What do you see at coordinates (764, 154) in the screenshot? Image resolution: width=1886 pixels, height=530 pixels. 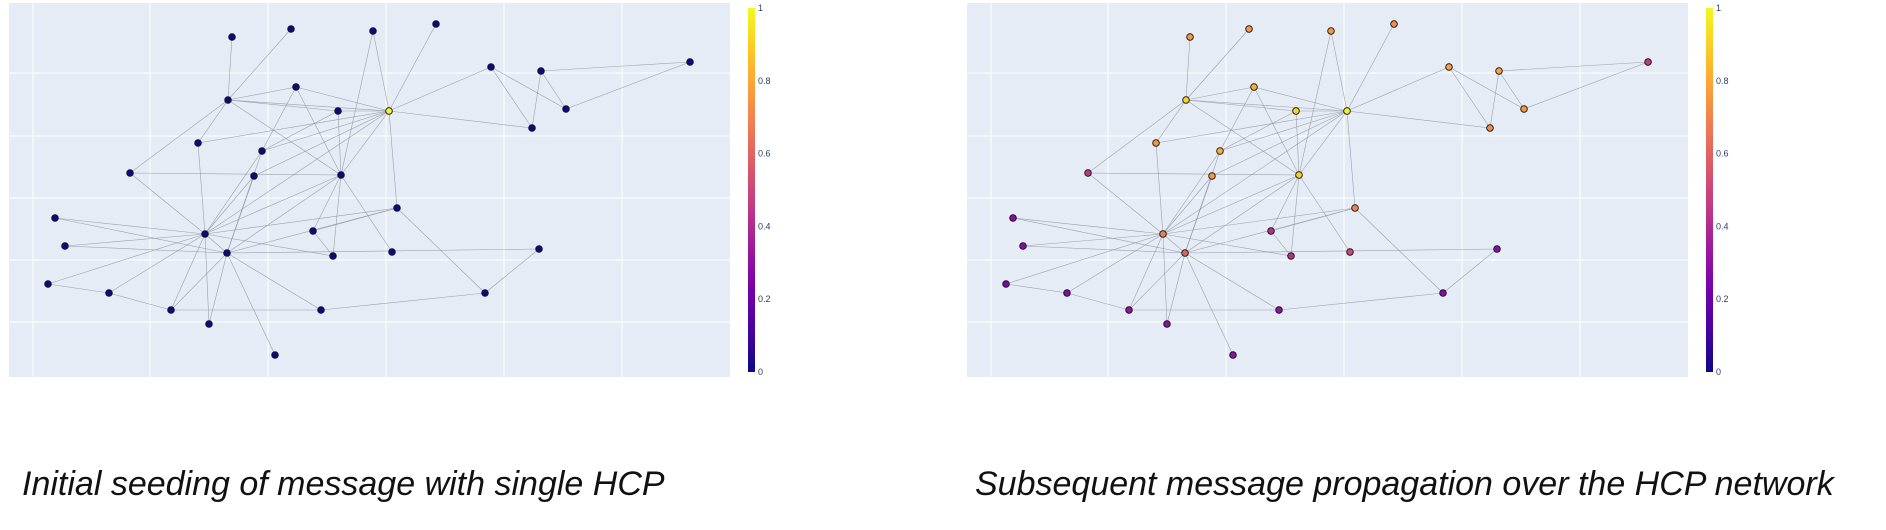 I see `colorbar-tick-label: 0.6` at bounding box center [764, 154].